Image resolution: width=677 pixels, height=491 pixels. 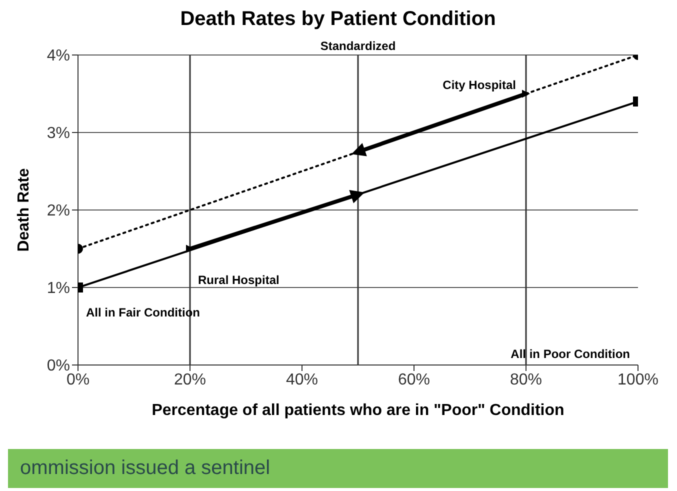 What do you see at coordinates (58, 289) in the screenshot?
I see `y-tick-label: 1%` at bounding box center [58, 289].